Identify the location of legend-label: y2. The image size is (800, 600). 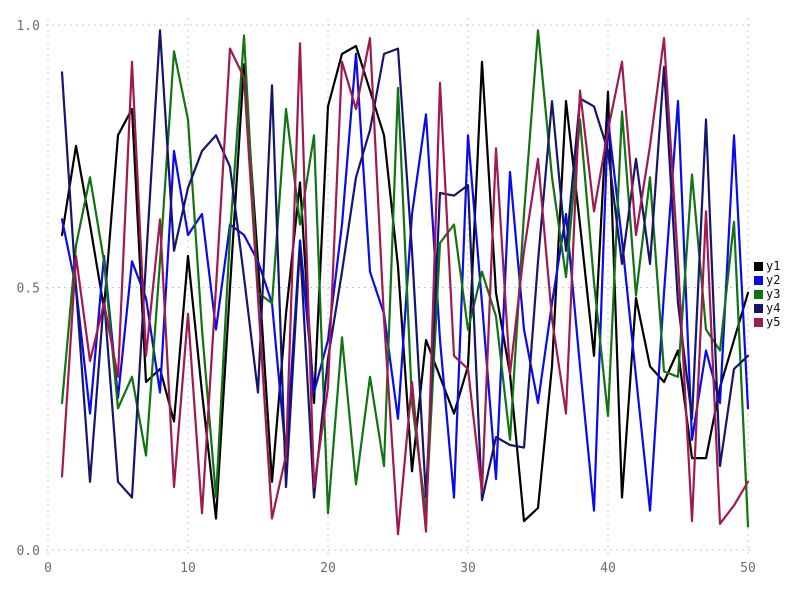
(773, 280).